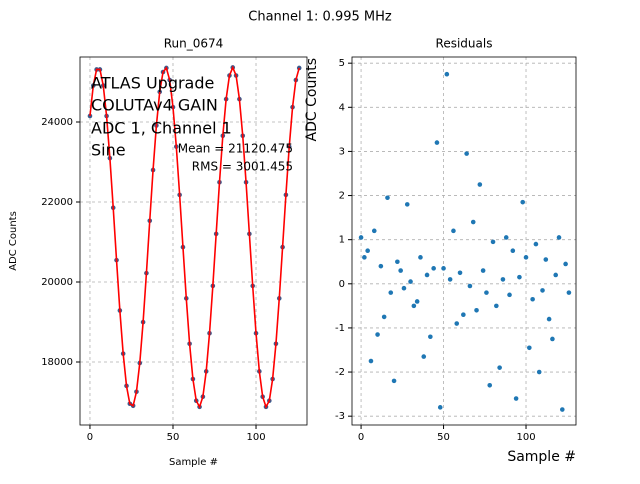 Image resolution: width=640 pixels, height=484 pixels. What do you see at coordinates (342, 107) in the screenshot?
I see `y-tick-label: 4` at bounding box center [342, 107].